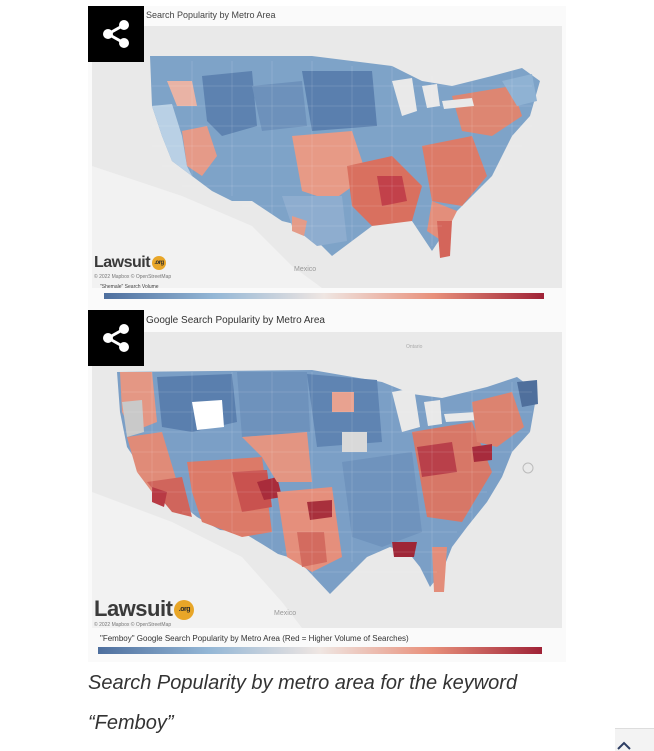  Describe the element at coordinates (624, 745) in the screenshot. I see `chevron-icon` at that location.